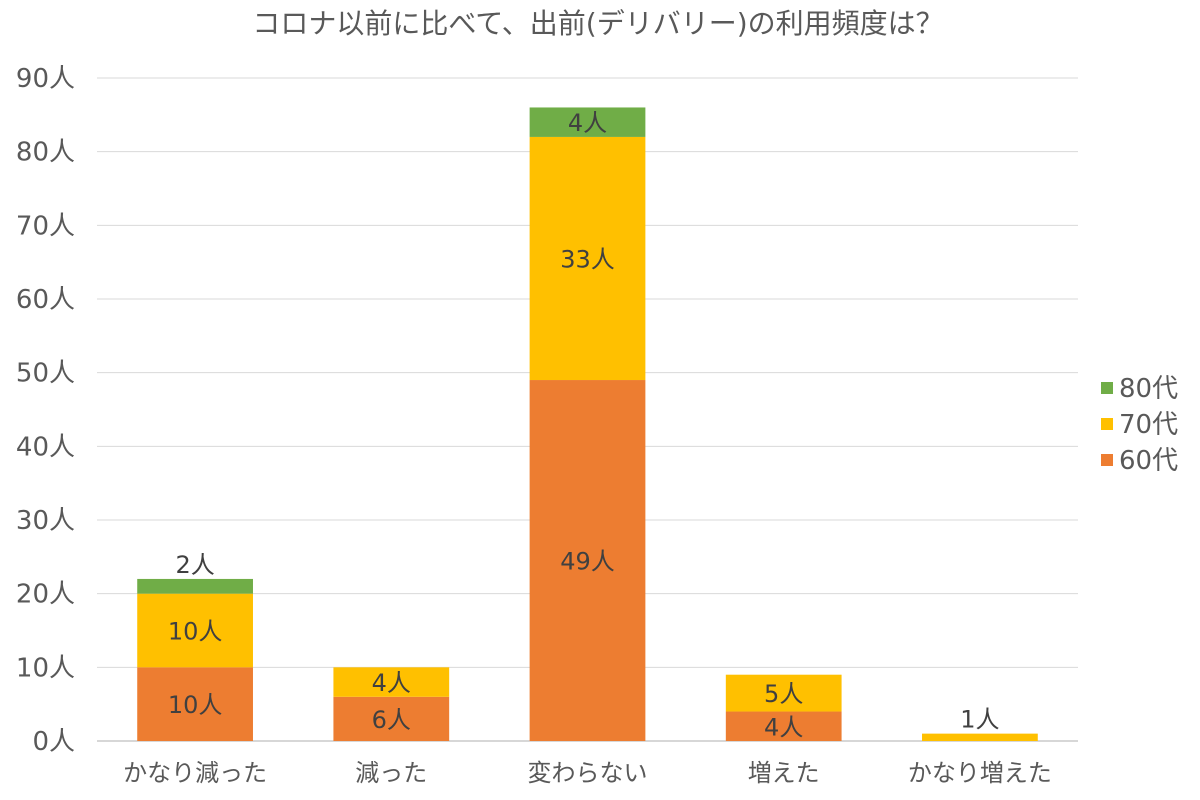 The height and width of the screenshot is (800, 1200). I want to click on y-axis-ticks: 0人 10人 20人 30人 40人 50人 60人 70人 80人 90人, so click(45, 410).